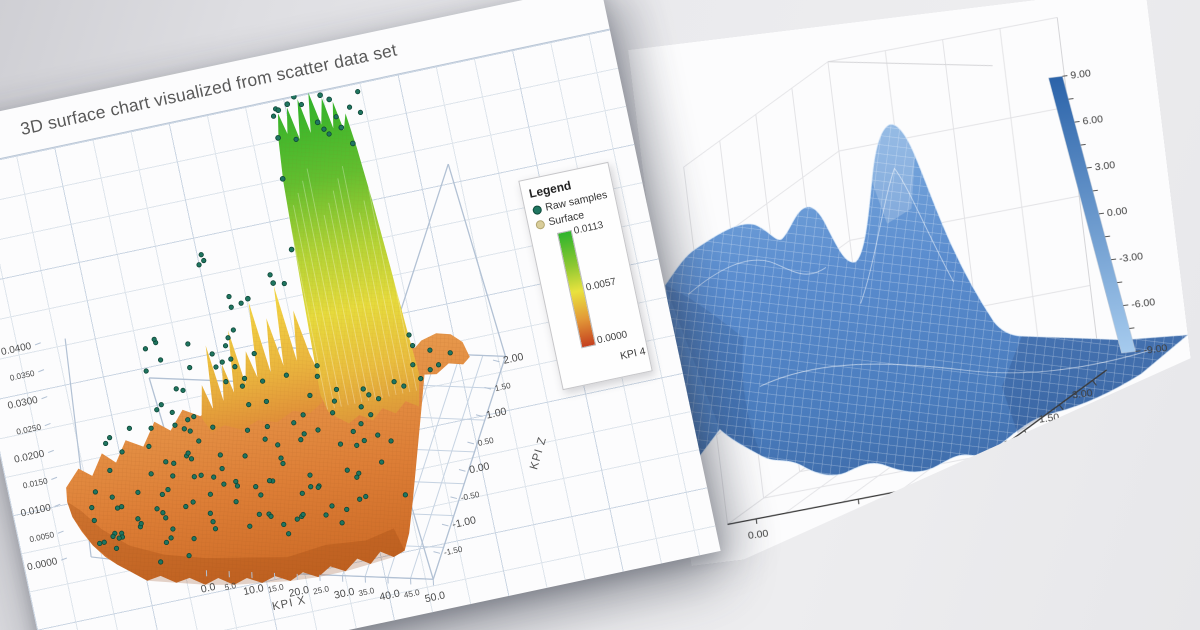  Describe the element at coordinates (860, 515) in the screenshot. I see `front-axis-tick-label: 1.50` at that location.